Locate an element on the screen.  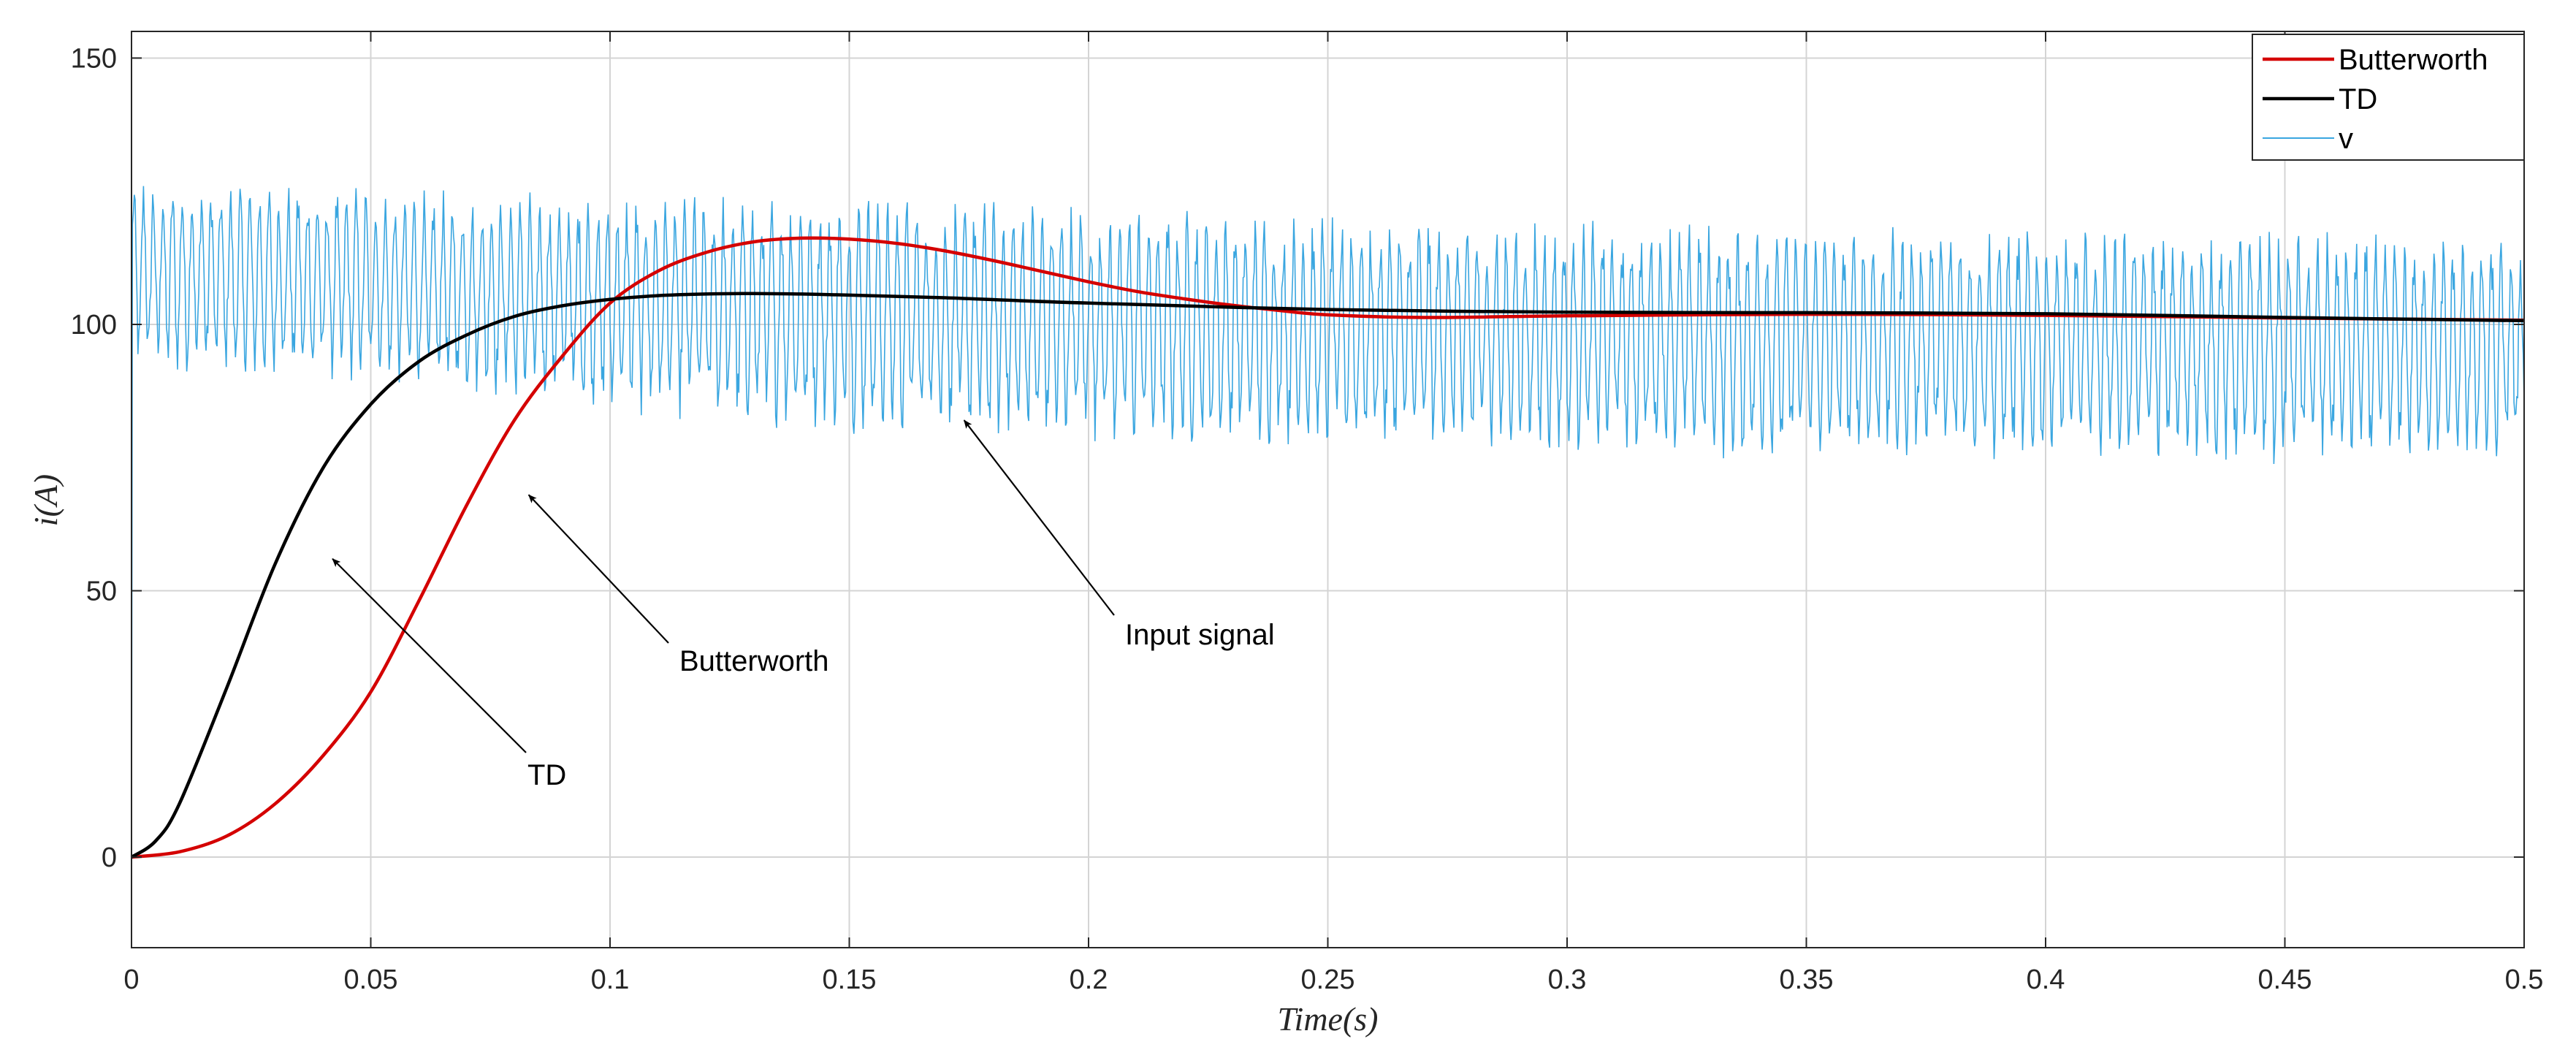
x-tick-label: 0.15 is located at coordinates (850, 979).